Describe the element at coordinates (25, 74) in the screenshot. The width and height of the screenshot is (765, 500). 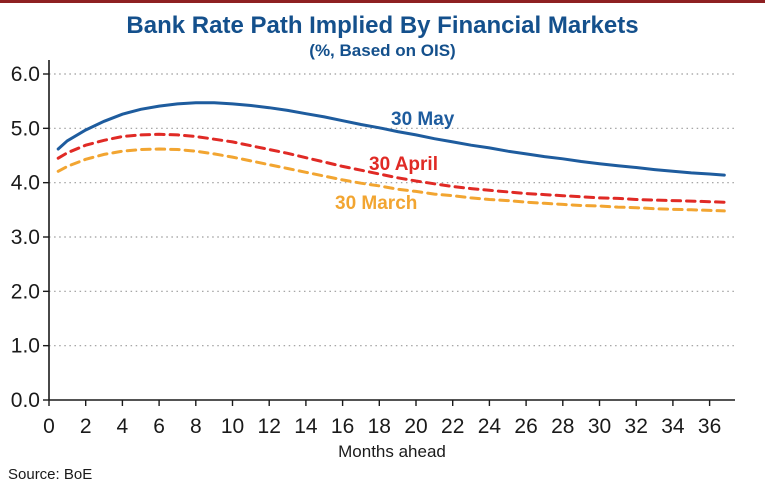
I see `y-tick-label: 6.0` at that location.